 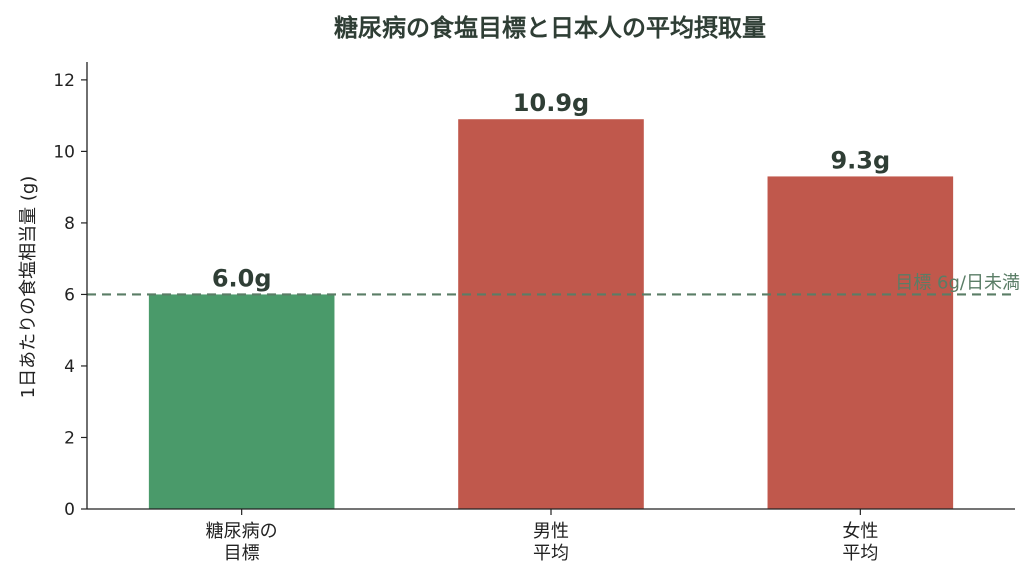 What do you see at coordinates (860, 160) in the screenshot?
I see `value-label-2: 9.3g` at bounding box center [860, 160].